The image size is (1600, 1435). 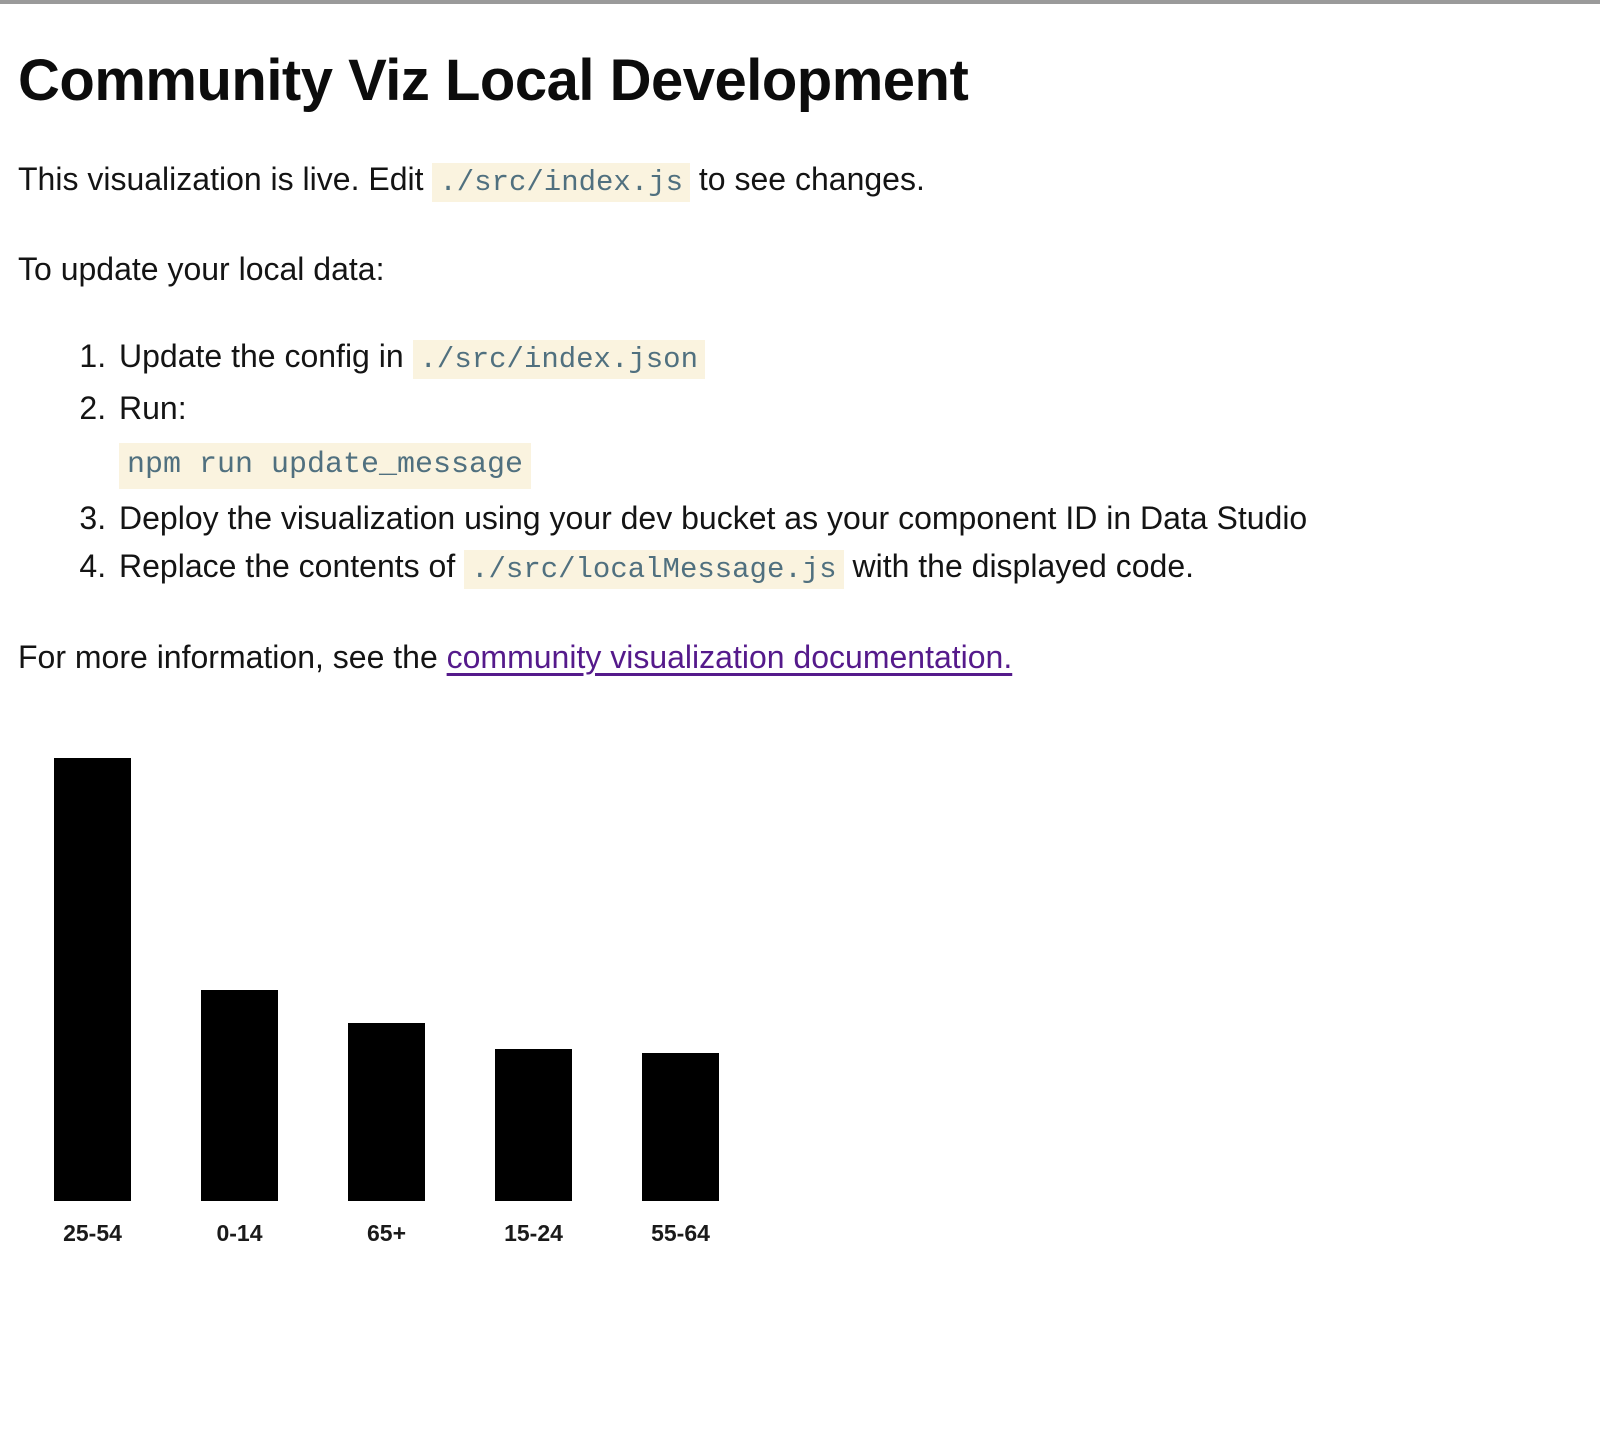 I want to click on index-js-code: ./src/index.js, so click(x=561, y=182).